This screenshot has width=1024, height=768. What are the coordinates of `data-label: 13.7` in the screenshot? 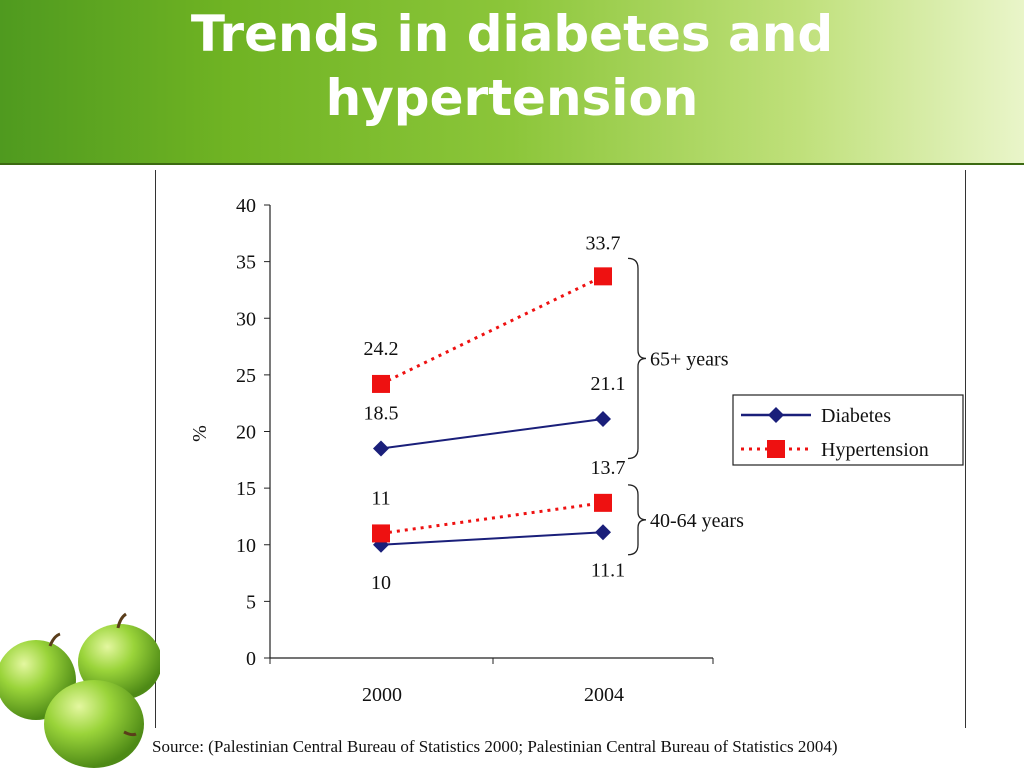 It's located at (608, 468).